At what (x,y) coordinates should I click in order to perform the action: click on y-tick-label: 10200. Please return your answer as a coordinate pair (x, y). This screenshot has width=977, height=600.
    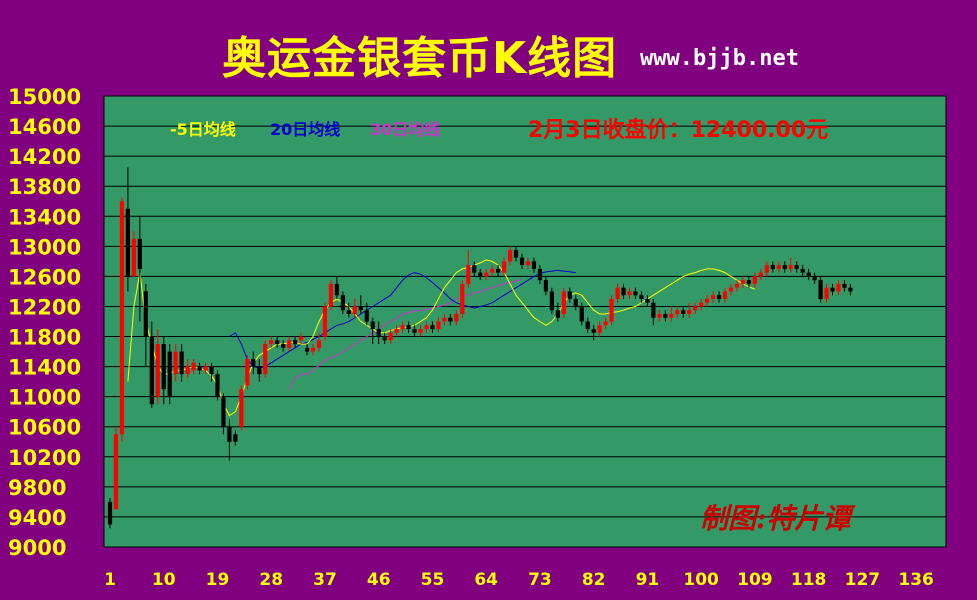
    Looking at the image, I should click on (44, 458).